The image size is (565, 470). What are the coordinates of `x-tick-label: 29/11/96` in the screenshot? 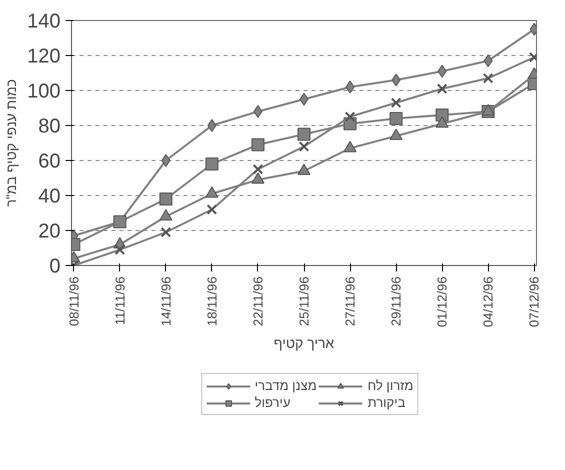 It's located at (396, 301).